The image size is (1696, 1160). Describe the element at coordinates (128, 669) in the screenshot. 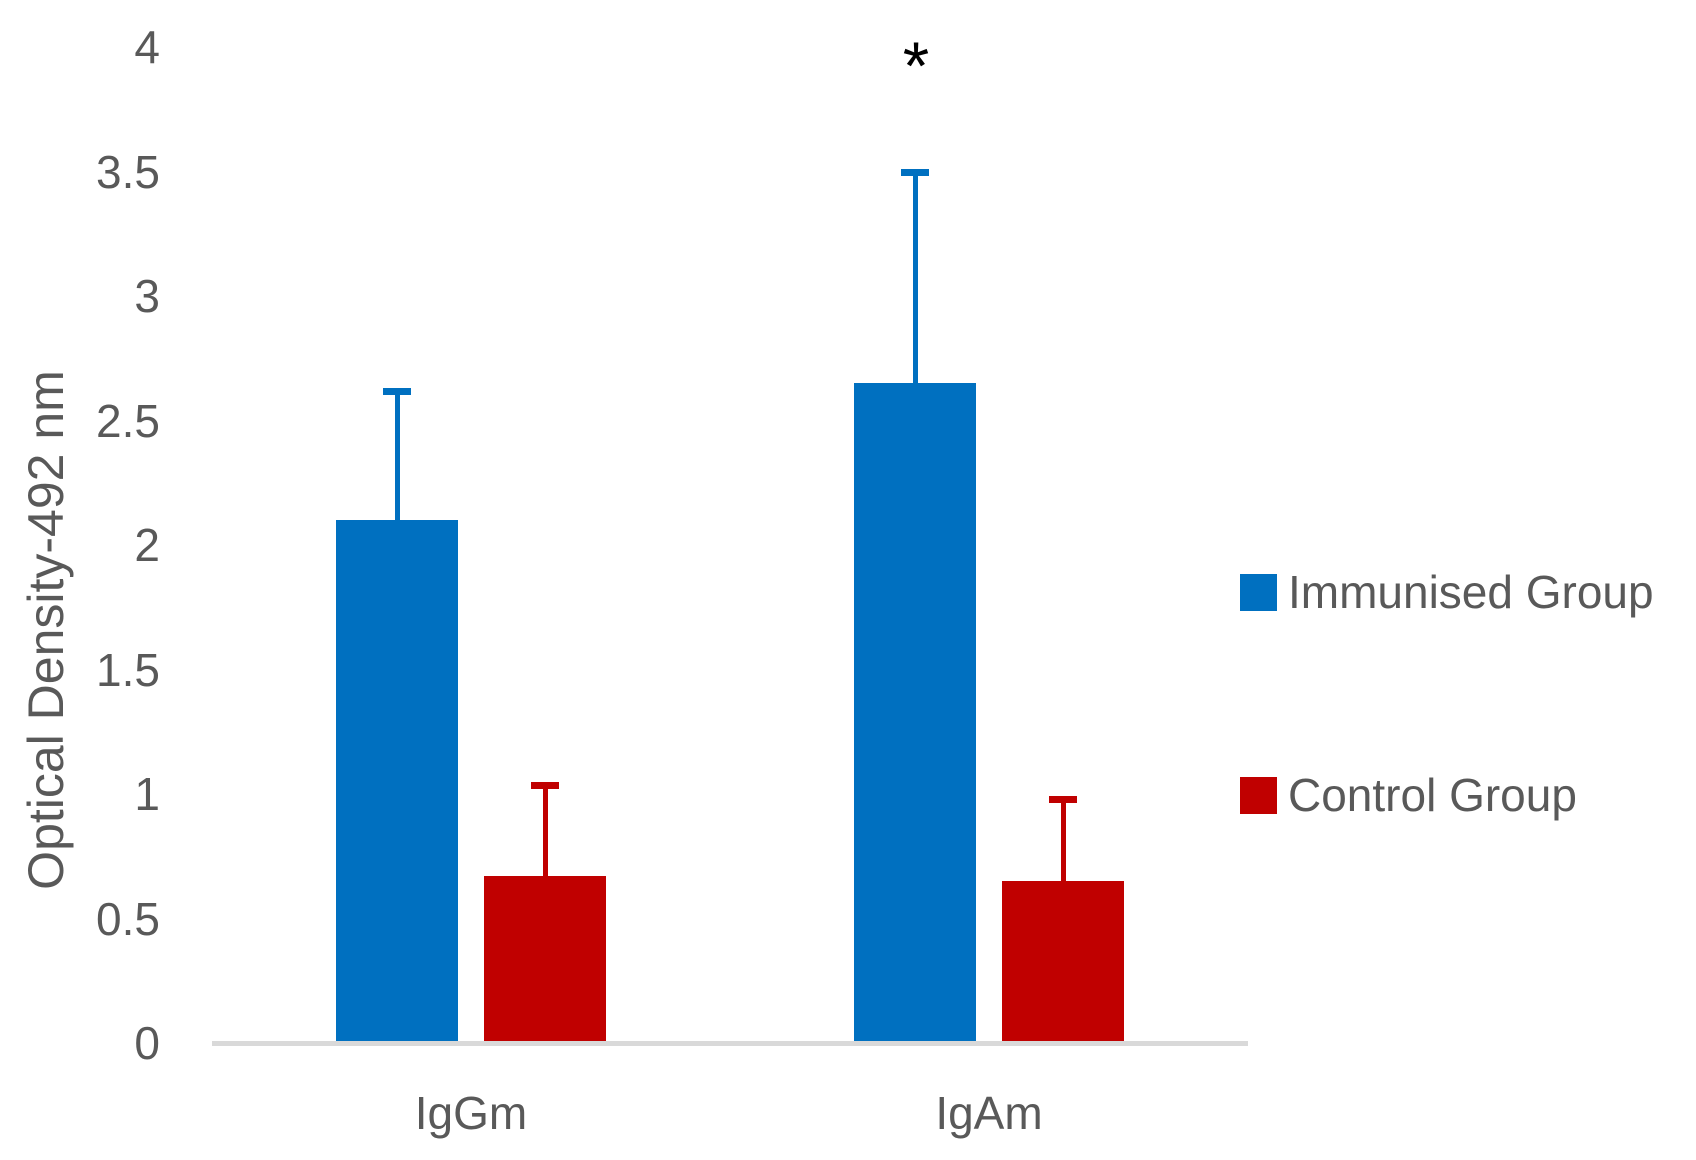

I see `y-tick-label: 1.5` at that location.